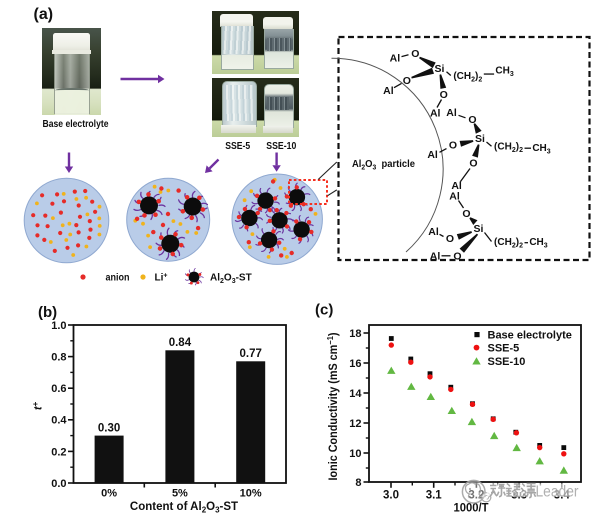  Describe the element at coordinates (59, 421) in the screenshot. I see `svg-text: 0.4` at that location.